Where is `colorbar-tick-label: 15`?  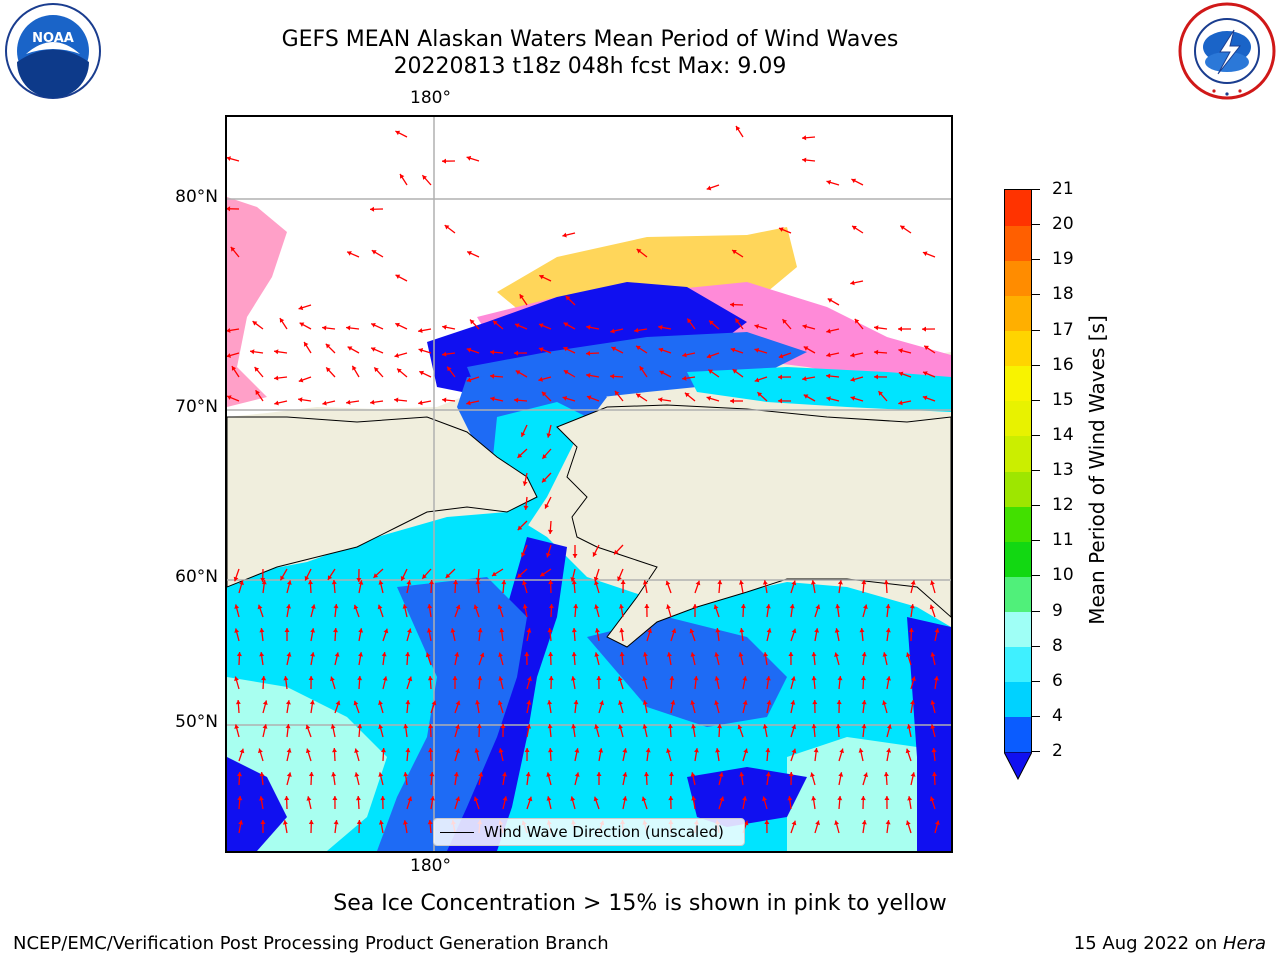 colorbar-tick-label: 15 is located at coordinates (1063, 399).